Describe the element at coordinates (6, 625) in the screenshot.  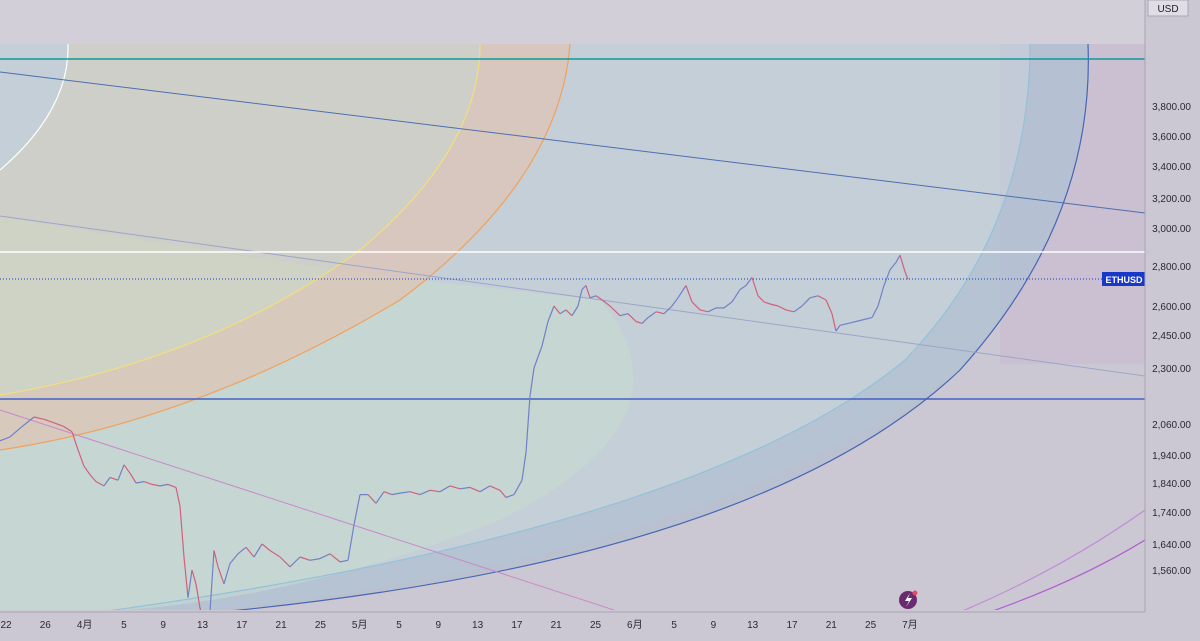
I see `time-tick-label: 22` at that location.